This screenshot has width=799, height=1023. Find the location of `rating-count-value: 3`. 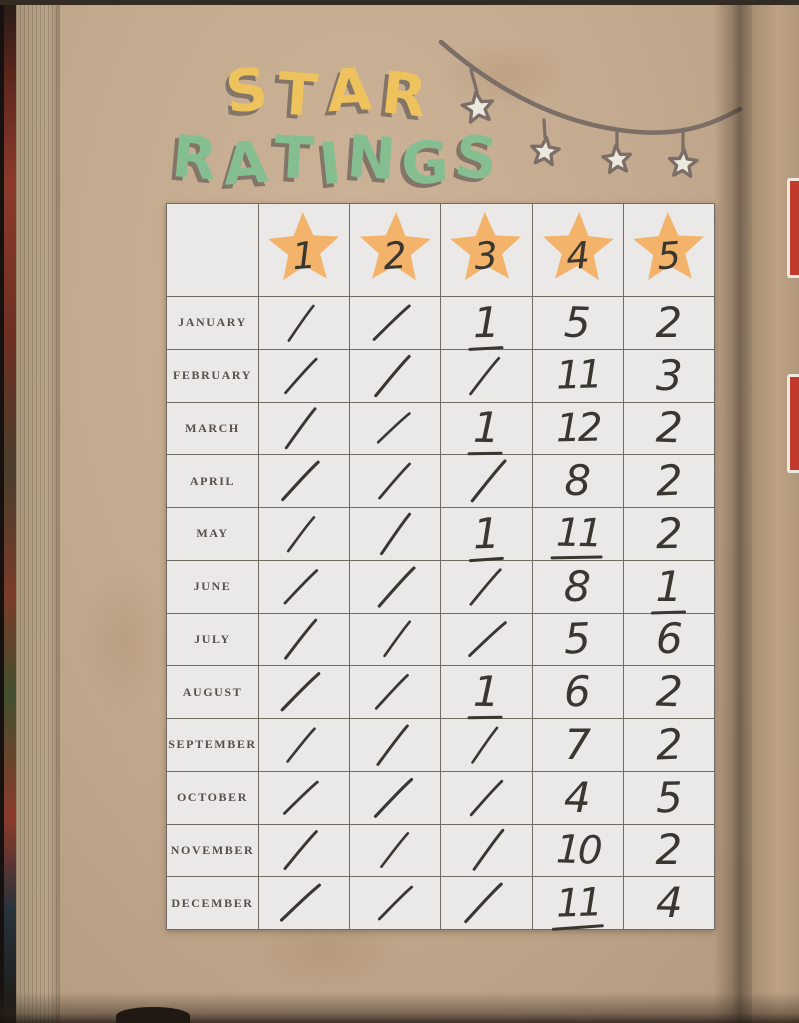

rating-count-value: 3 is located at coordinates (669, 375).